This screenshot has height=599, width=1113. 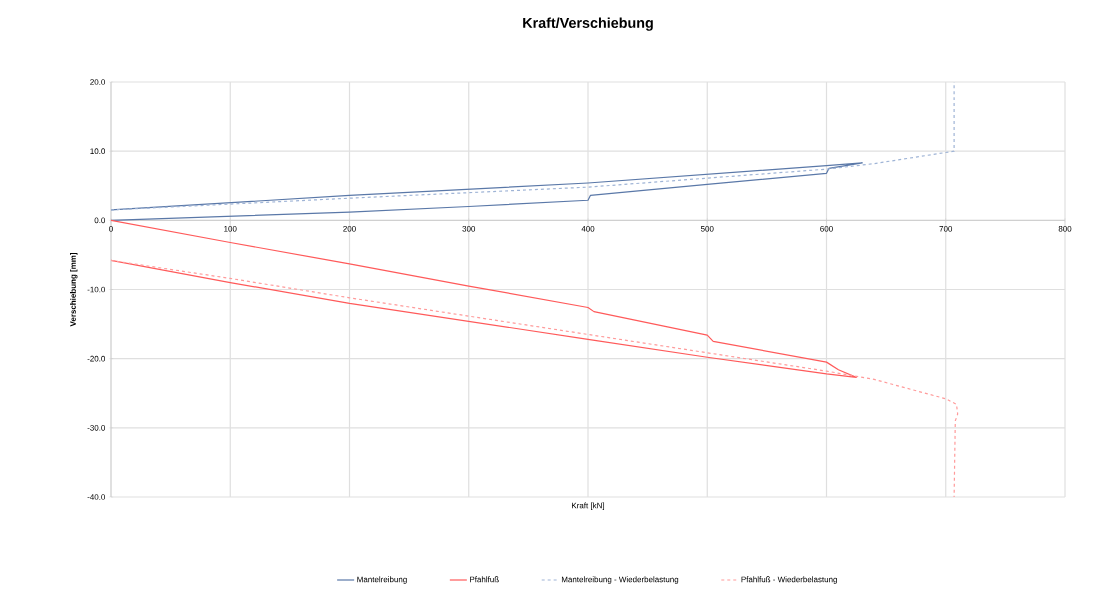 I want to click on line-series, so click(x=487, y=191).